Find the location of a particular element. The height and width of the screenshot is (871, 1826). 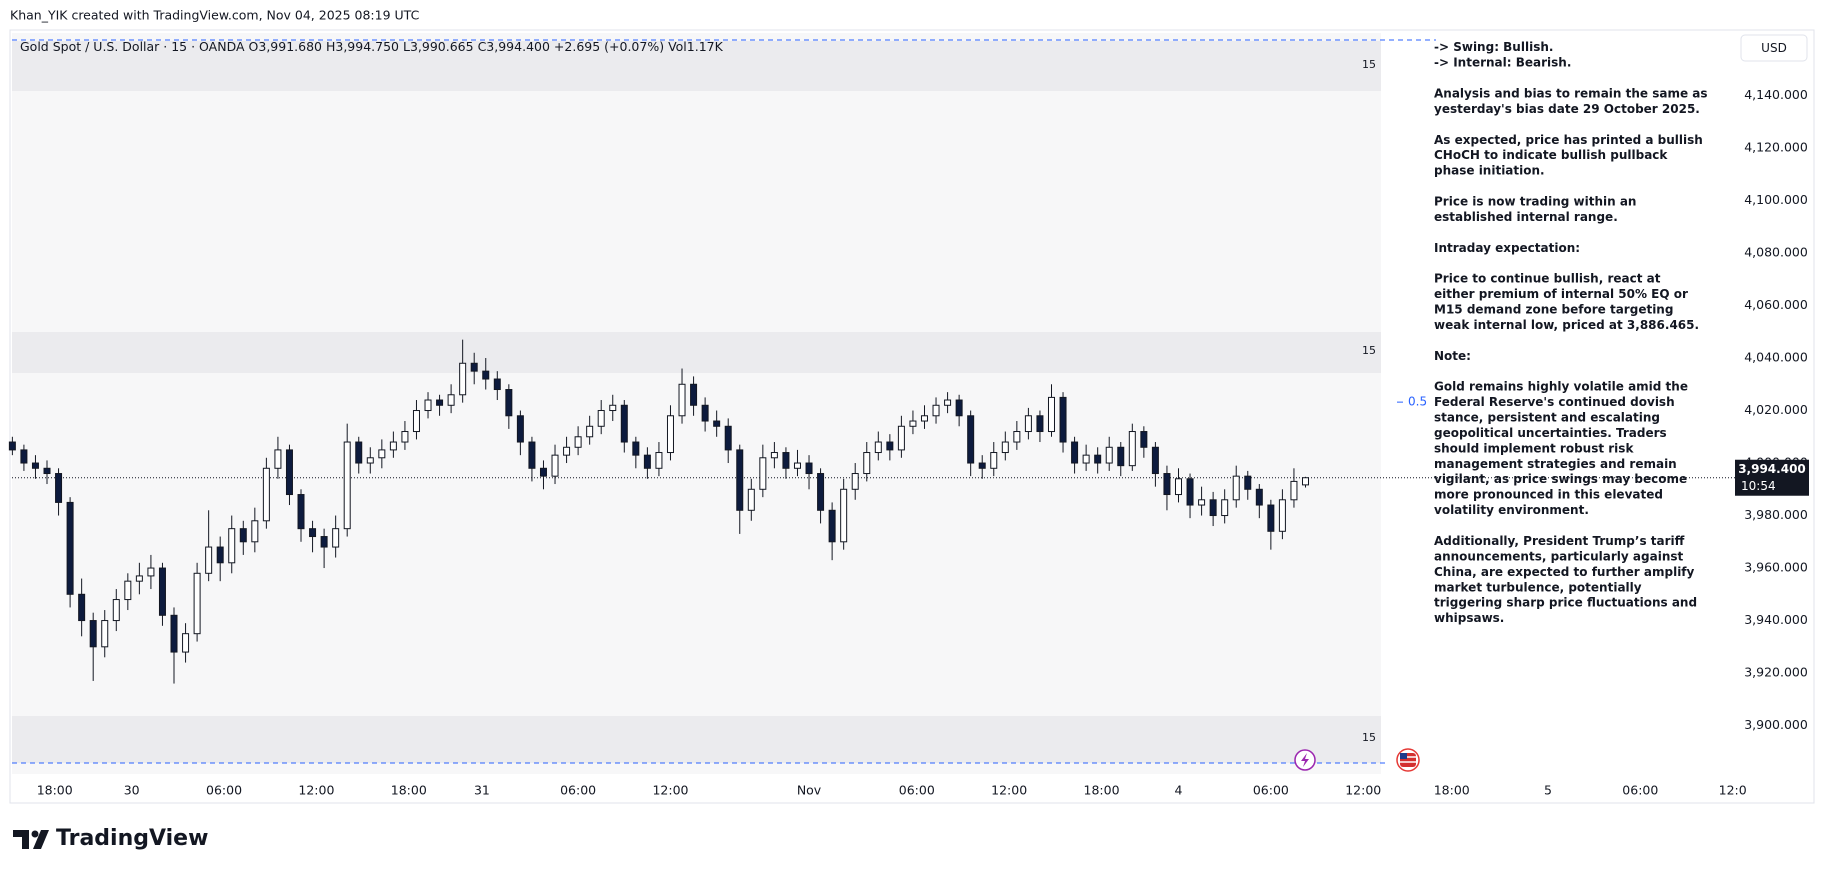

note-line: Federal Reserve's continued dovish is located at coordinates (1554, 402).